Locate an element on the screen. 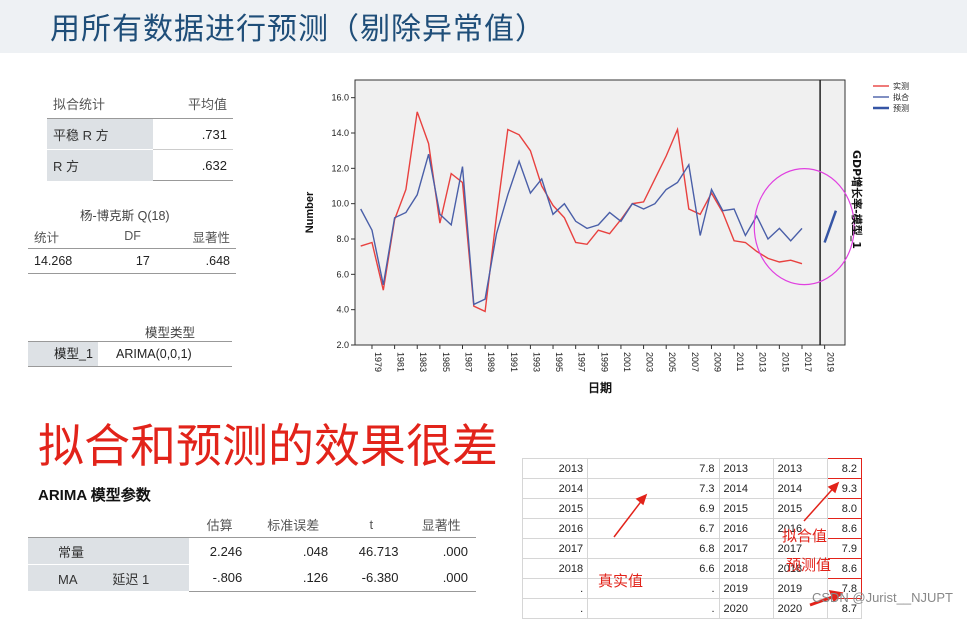 The width and height of the screenshot is (967, 619). fit-stats-value: .731 is located at coordinates (193, 134).